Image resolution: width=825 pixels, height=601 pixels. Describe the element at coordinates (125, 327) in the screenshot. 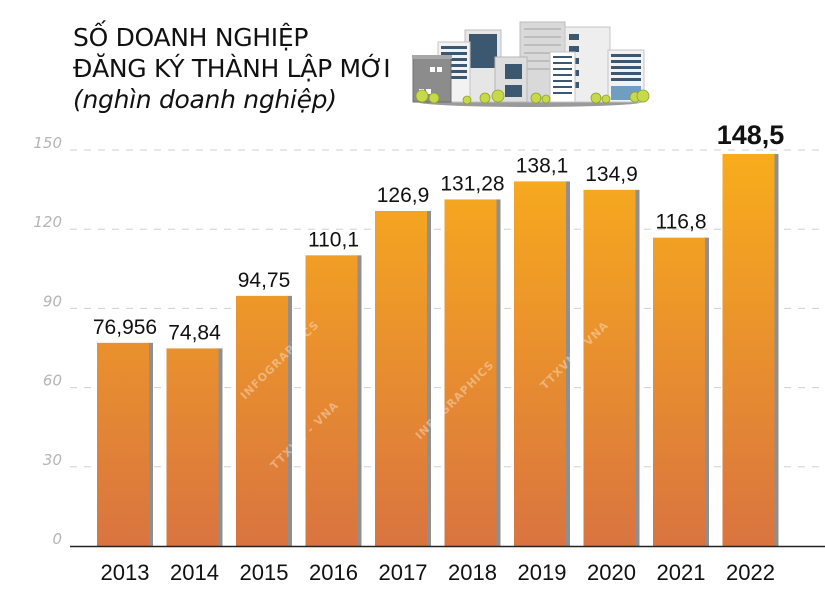

I see `value-label: 76,956` at that location.